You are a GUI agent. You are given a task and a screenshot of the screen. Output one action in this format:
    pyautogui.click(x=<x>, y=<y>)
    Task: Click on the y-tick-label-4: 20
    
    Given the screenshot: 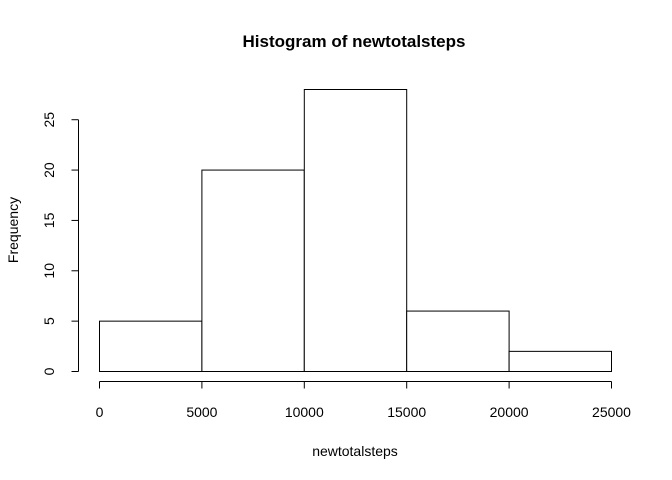 What is the action you would take?
    pyautogui.click(x=49, y=170)
    